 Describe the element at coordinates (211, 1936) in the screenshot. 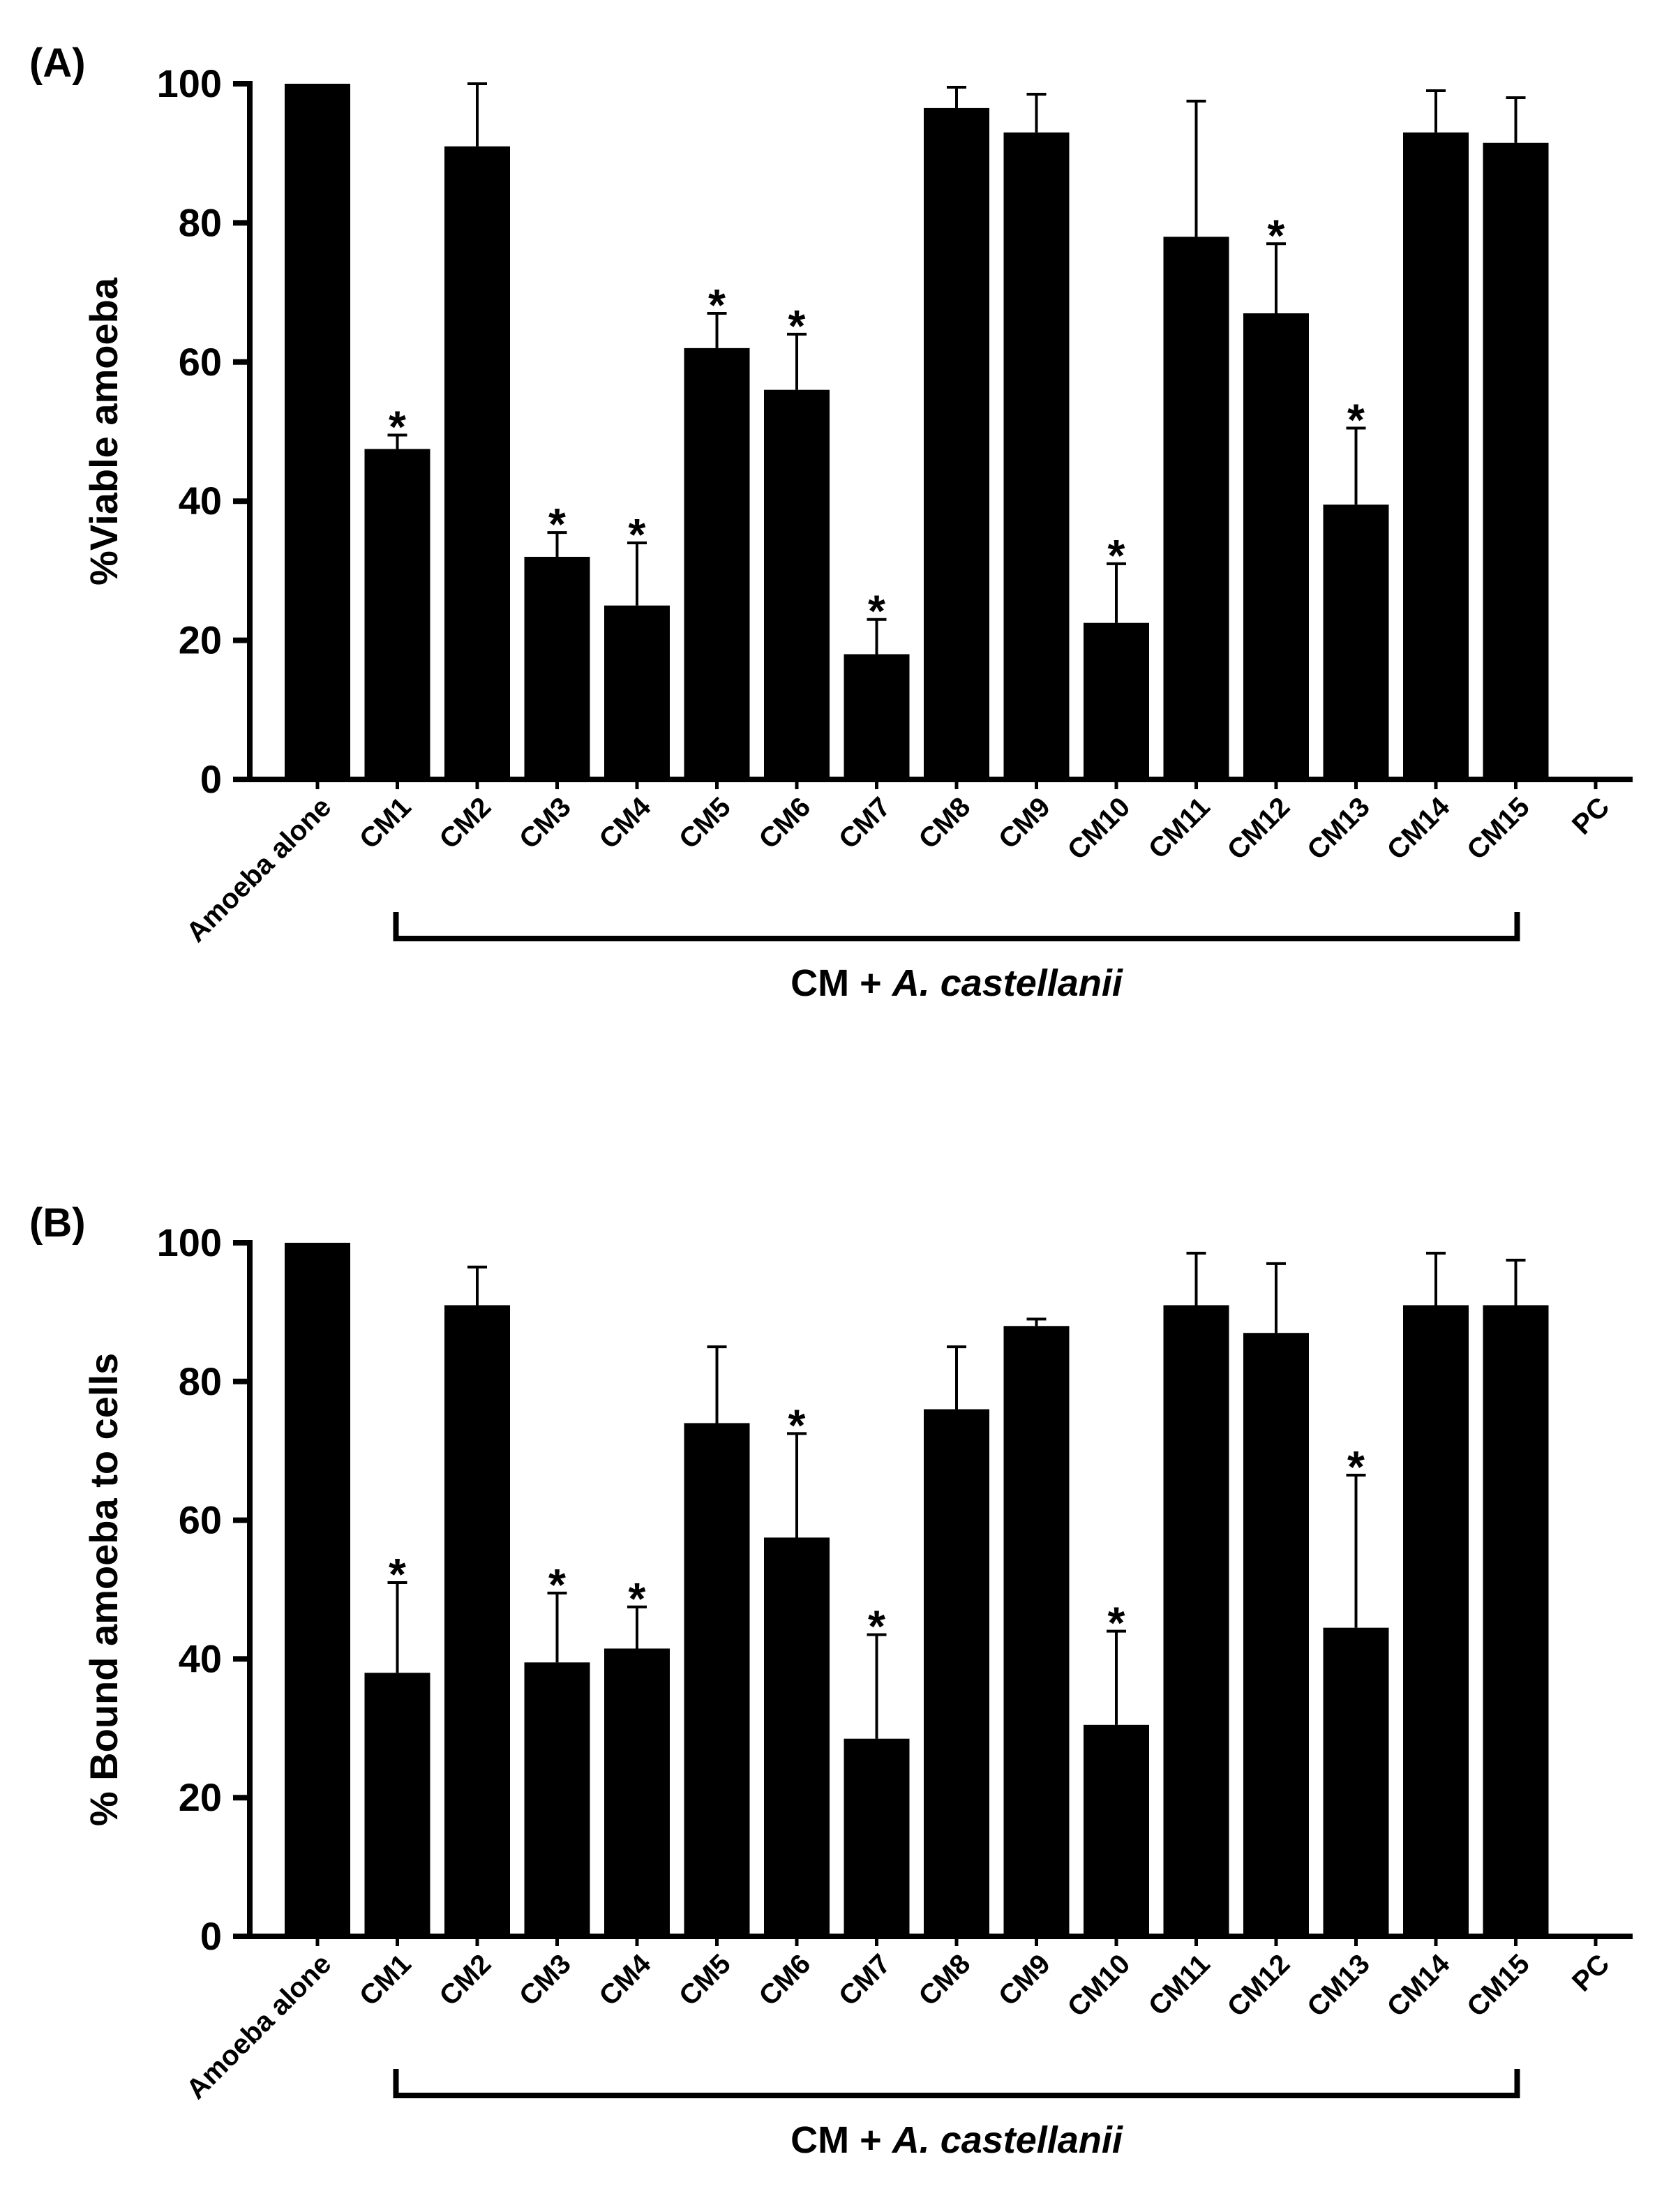

I see `y-tick-label: 0` at that location.